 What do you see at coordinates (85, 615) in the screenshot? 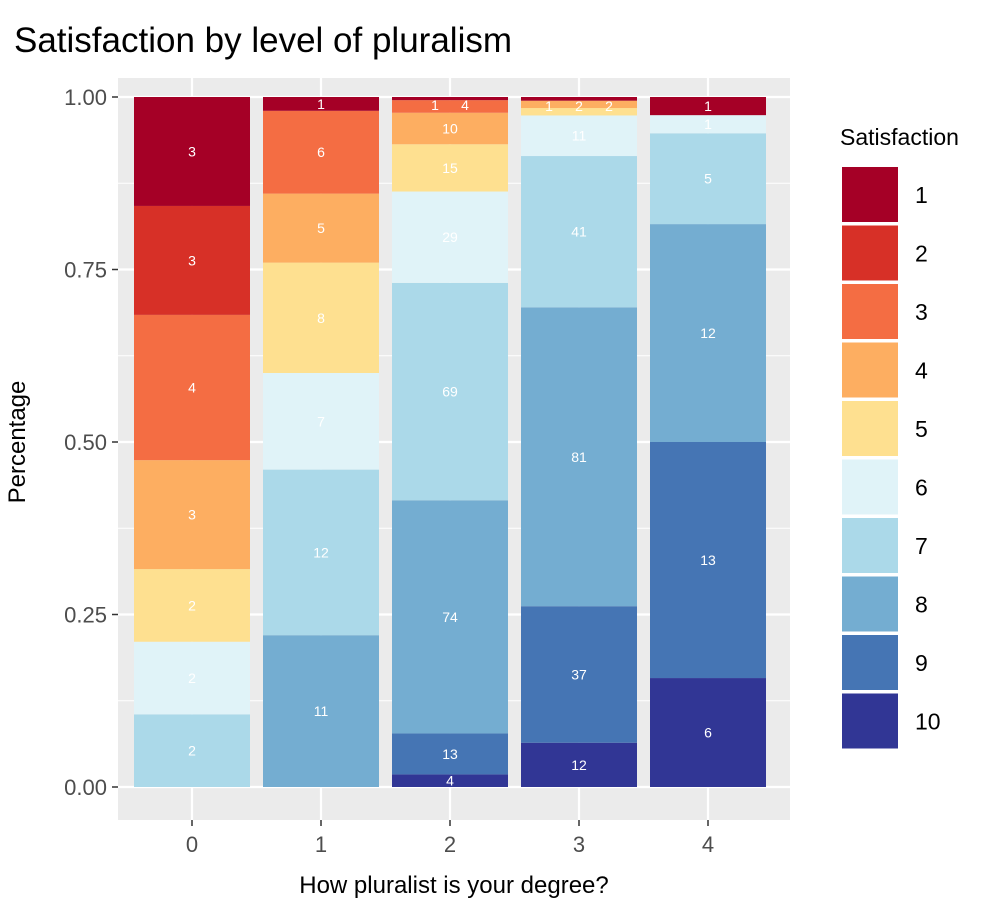
I see `y-tick-label: 0.25` at bounding box center [85, 615].